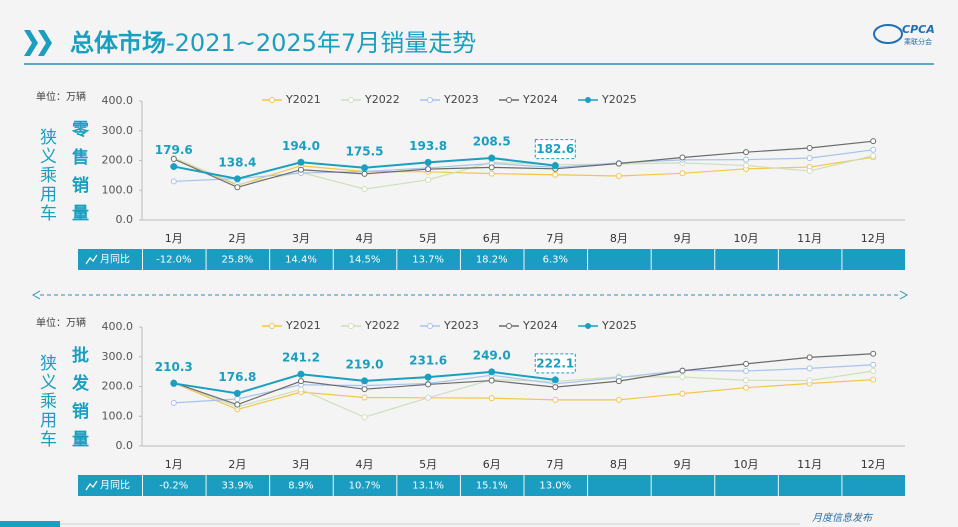 This screenshot has width=958, height=527. I want to click on page-title: 总体市场-2021~2025年7月销量走势, so click(273, 43).